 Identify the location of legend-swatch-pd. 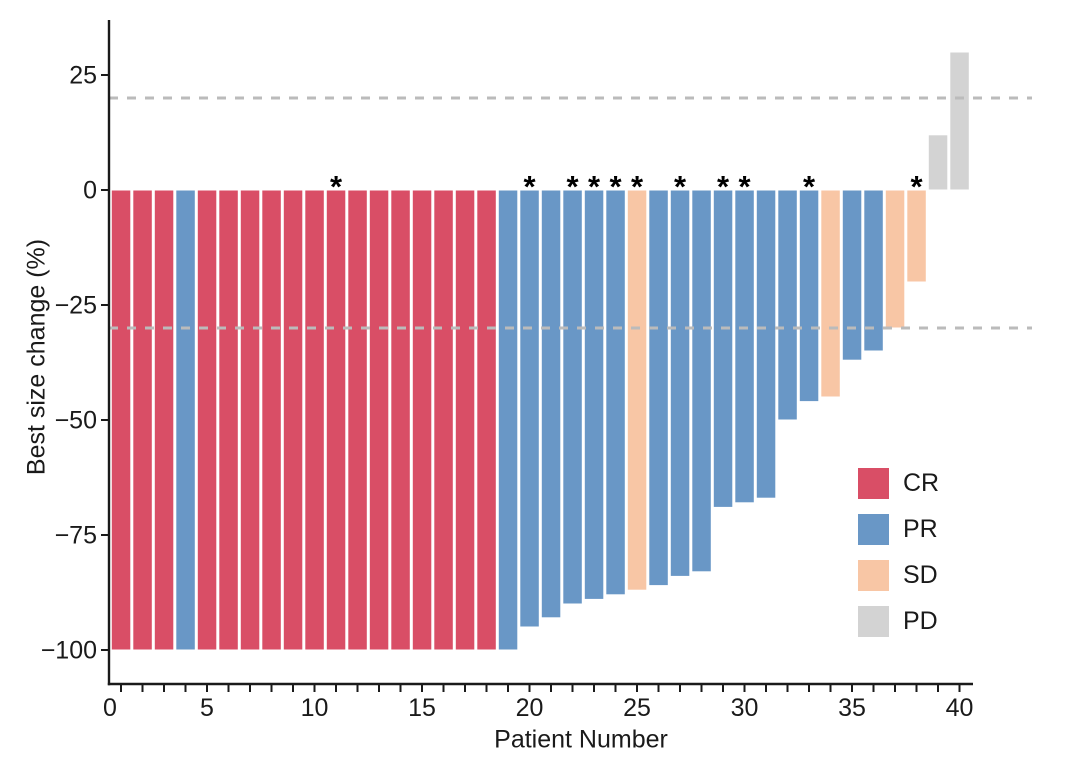
(873, 621).